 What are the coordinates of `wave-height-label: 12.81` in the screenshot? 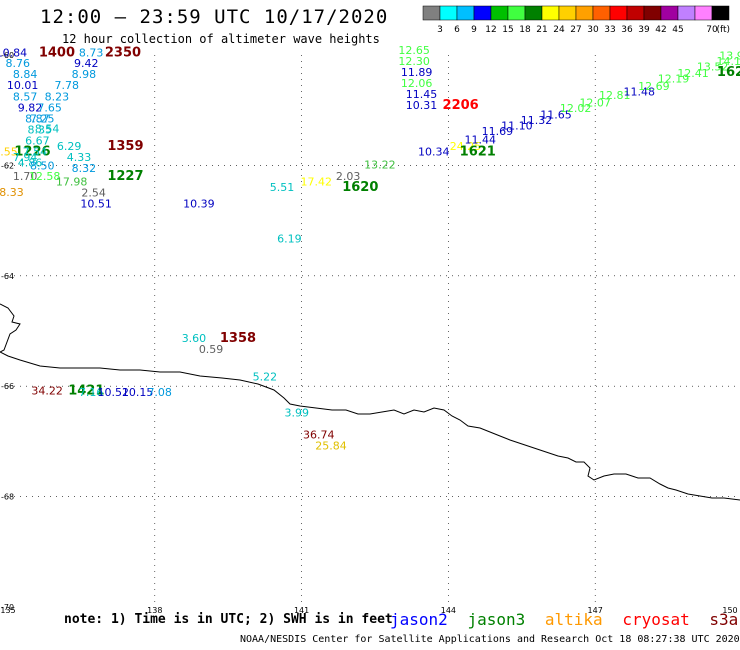 It's located at (615, 95).